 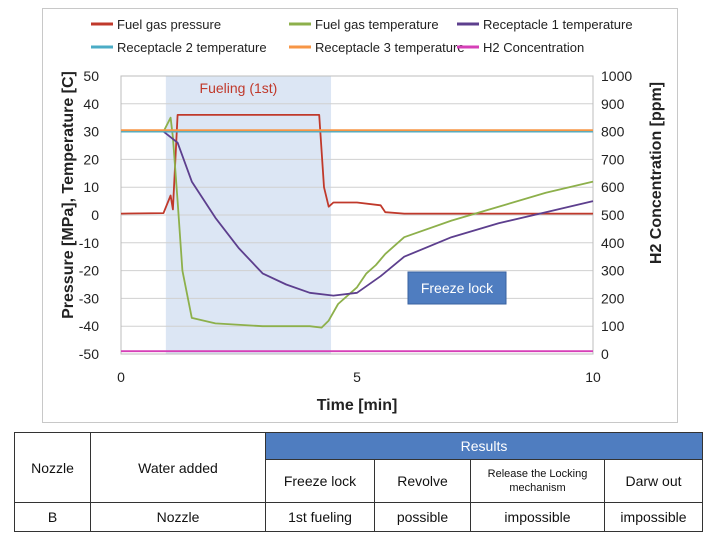 I want to click on y-right-tick-label: 500, so click(x=613, y=215).